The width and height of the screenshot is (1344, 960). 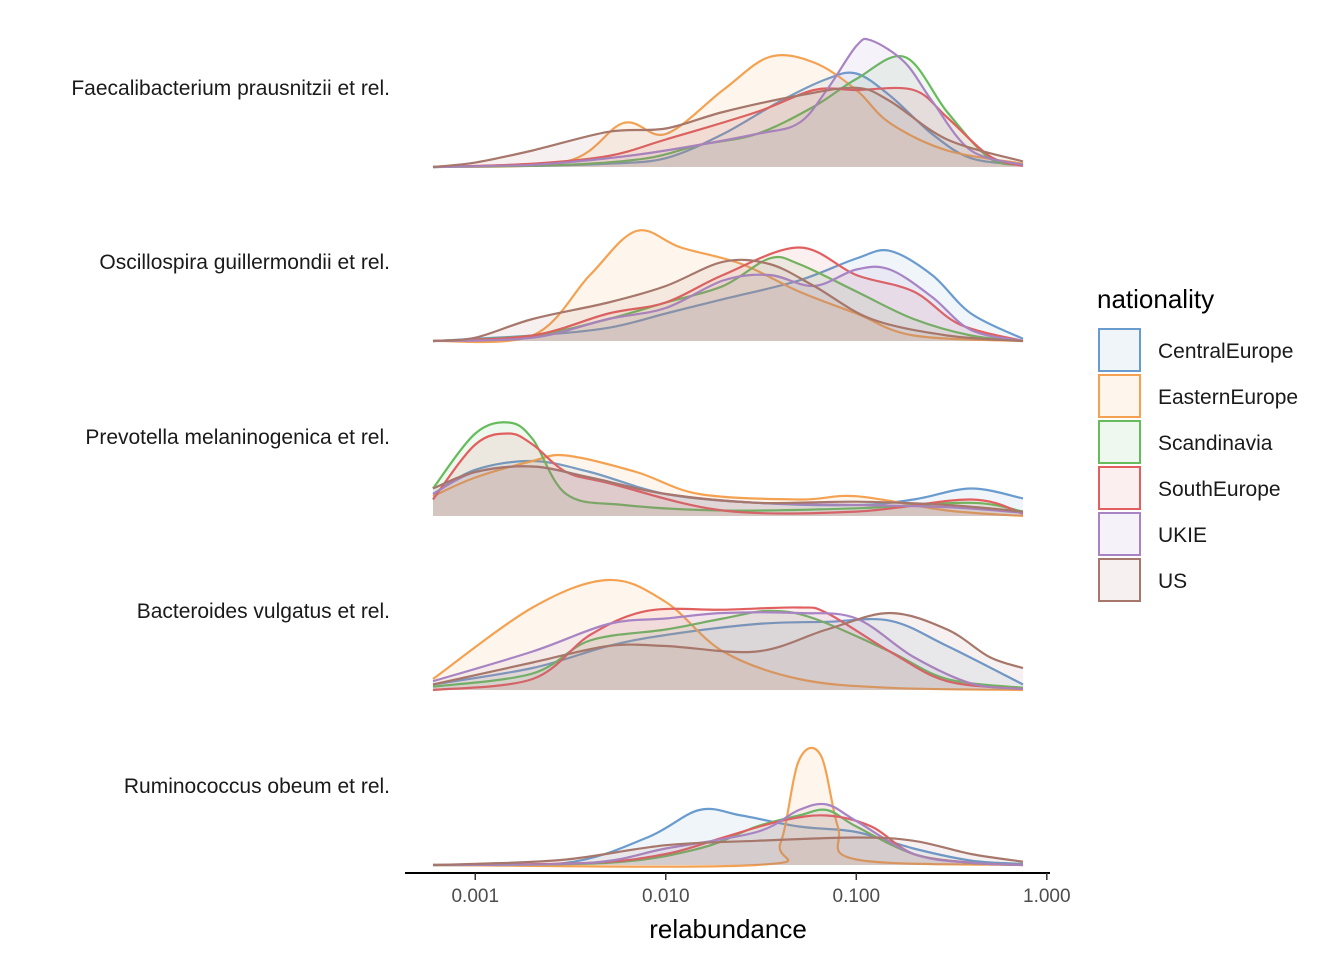 I want to click on legend-label-us: US, so click(x=1172, y=581).